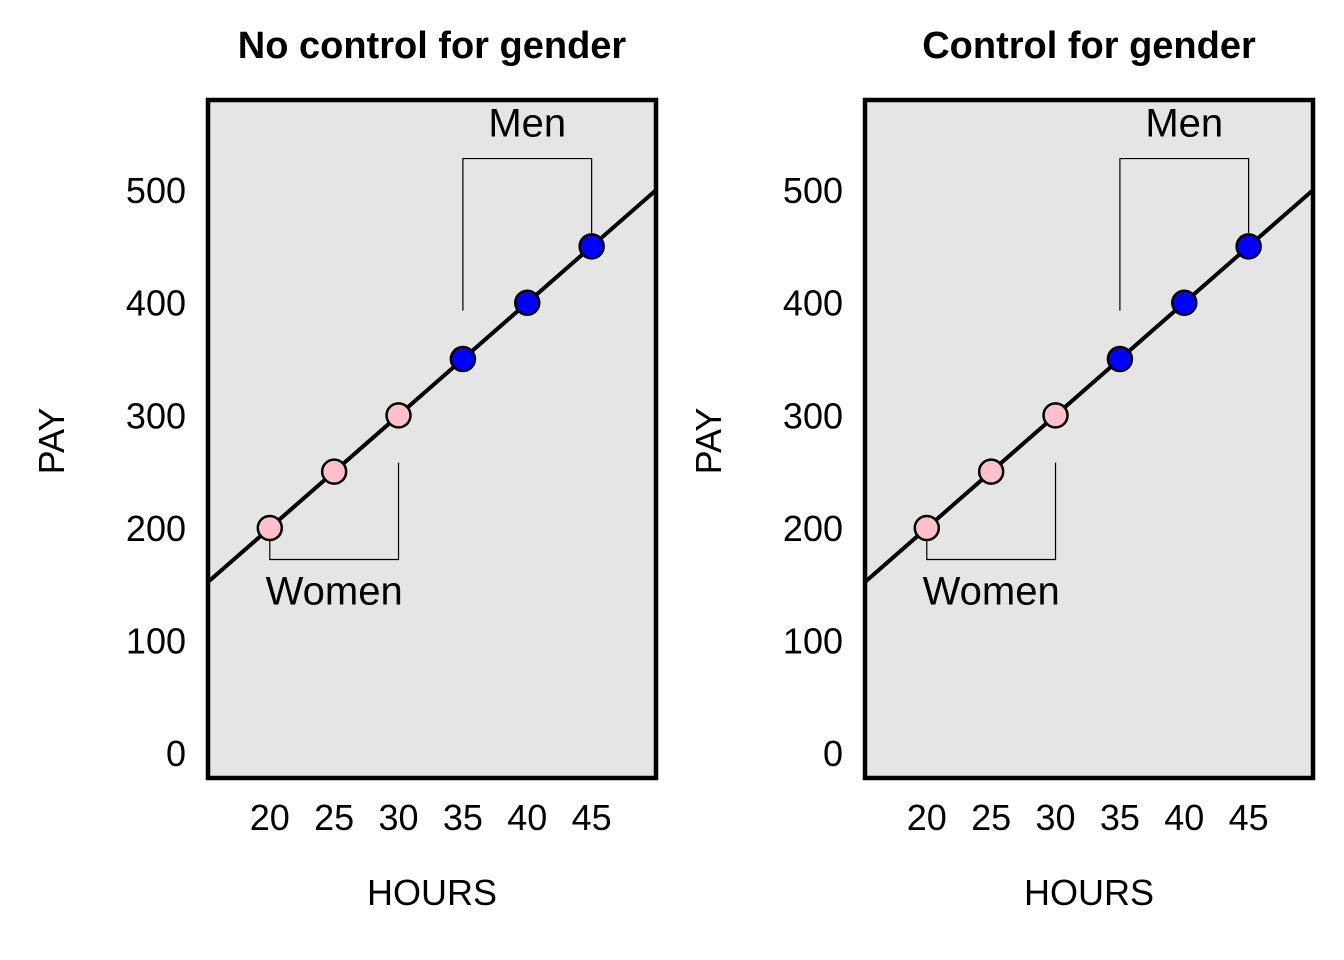 The image size is (1344, 960). What do you see at coordinates (432, 46) in the screenshot?
I see `chart-title: No control for gender` at bounding box center [432, 46].